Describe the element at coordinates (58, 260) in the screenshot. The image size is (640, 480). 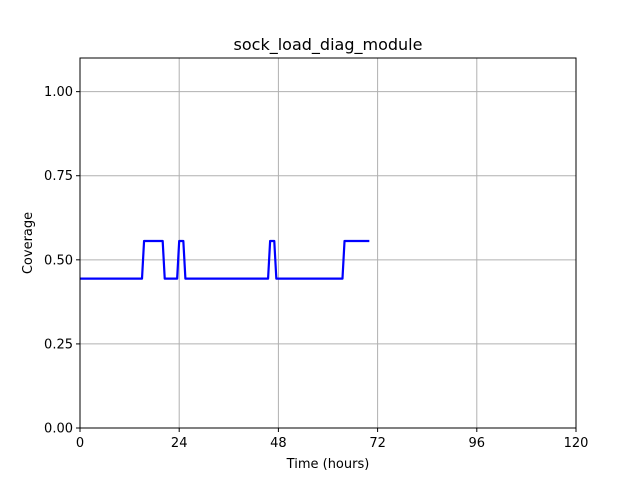
I see `y-tick-label: 0.50` at that location.